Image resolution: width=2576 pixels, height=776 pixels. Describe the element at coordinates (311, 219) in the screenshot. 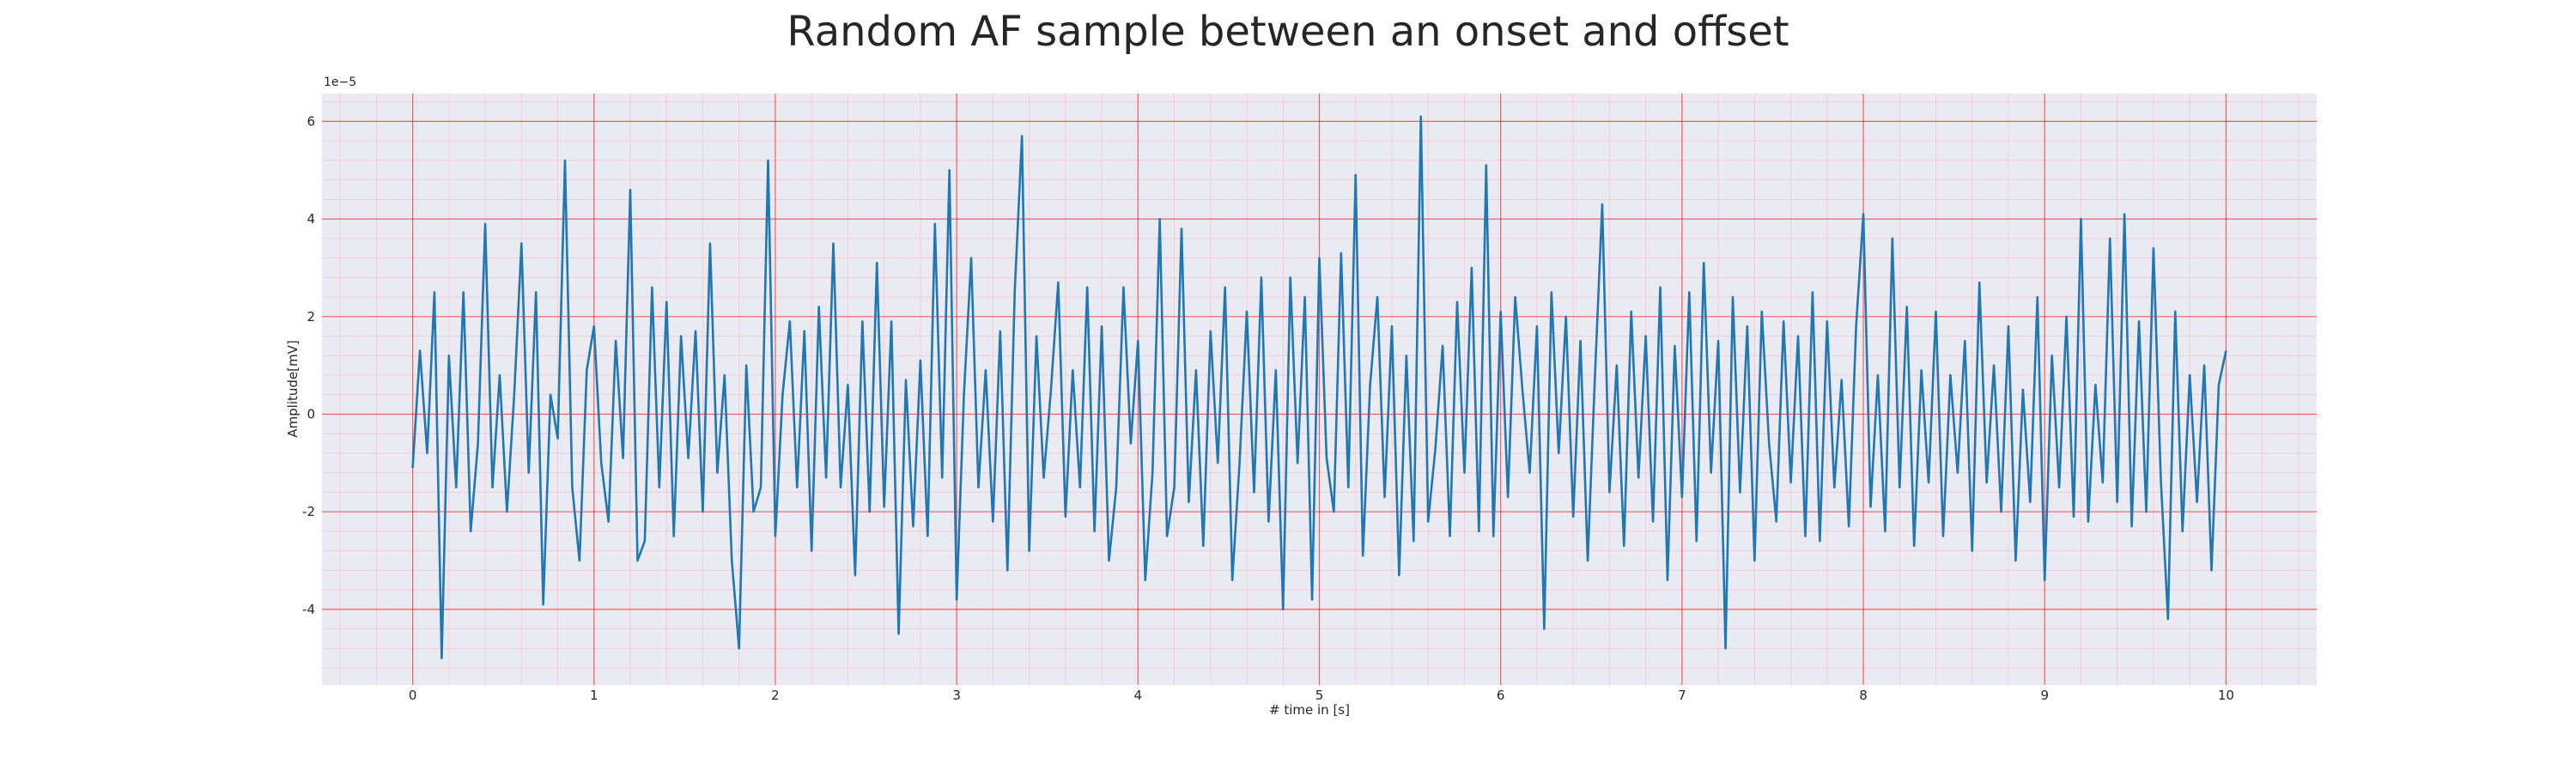

I see `y-tick-label: 4` at that location.